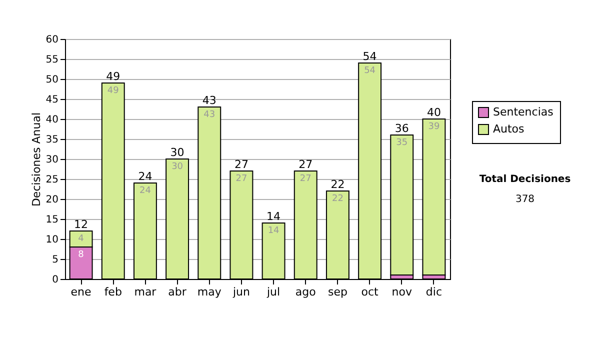 The height and width of the screenshot is (340, 600). Describe the element at coordinates (81, 239) in the screenshot. I see `data-label: 4` at that location.